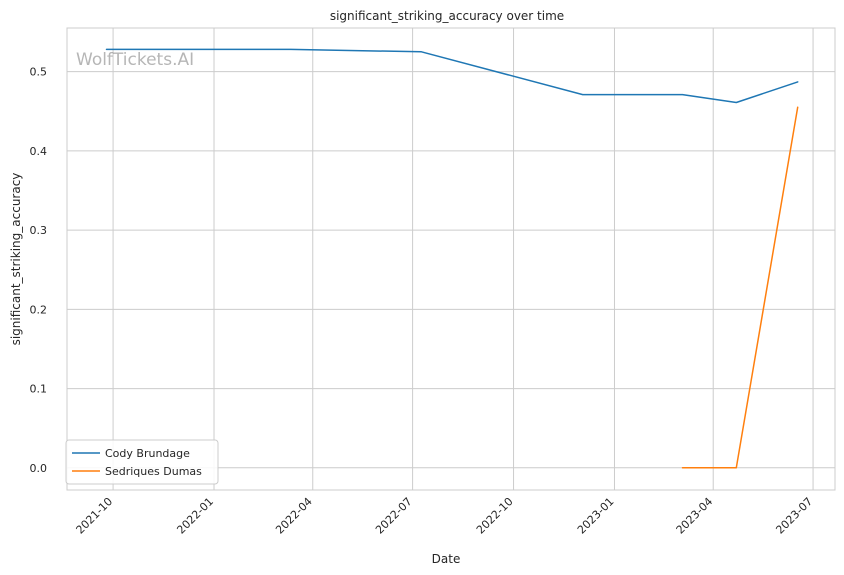 The width and height of the screenshot is (844, 575). I want to click on legend-frame, so click(142, 462).